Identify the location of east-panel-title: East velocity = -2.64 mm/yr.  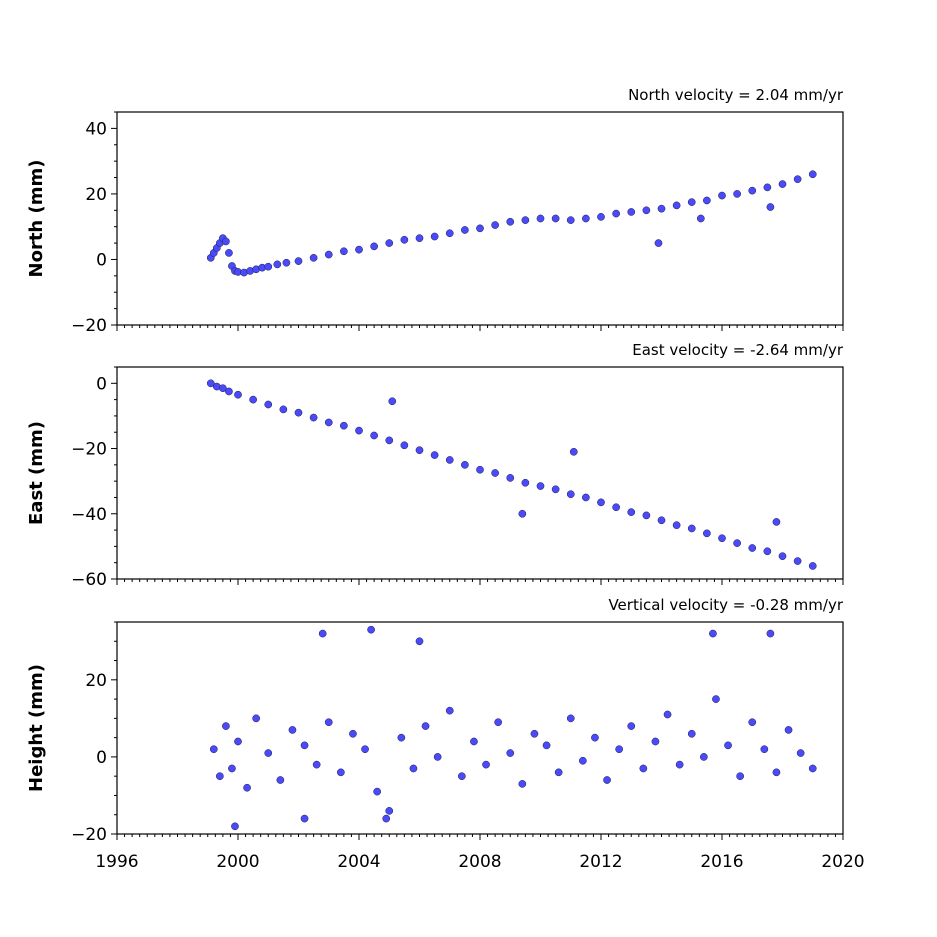
(738, 350).